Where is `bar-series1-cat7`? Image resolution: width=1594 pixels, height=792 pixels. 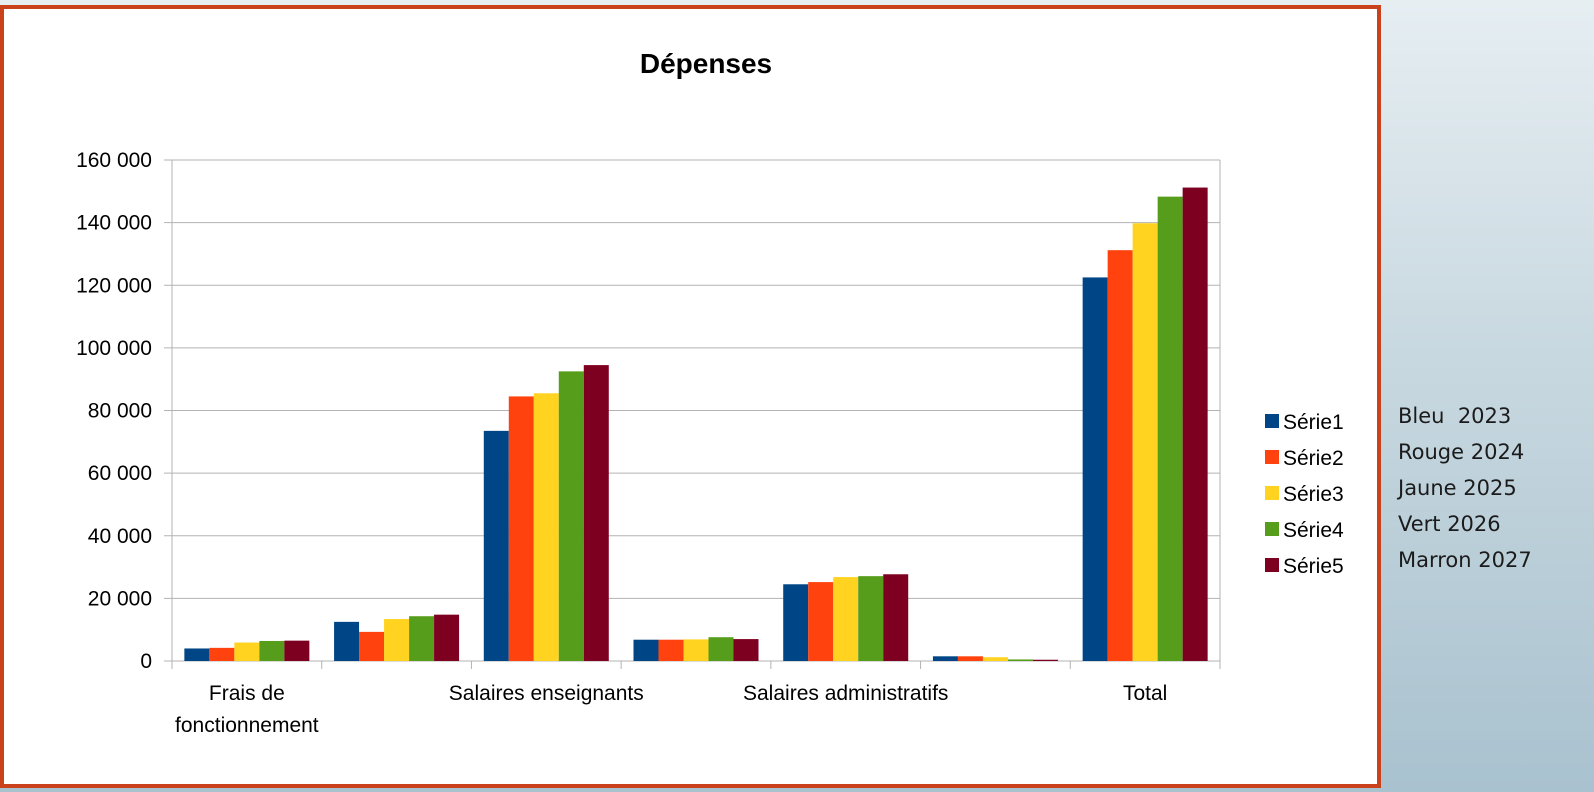 bar-series1-cat7 is located at coordinates (1095, 469).